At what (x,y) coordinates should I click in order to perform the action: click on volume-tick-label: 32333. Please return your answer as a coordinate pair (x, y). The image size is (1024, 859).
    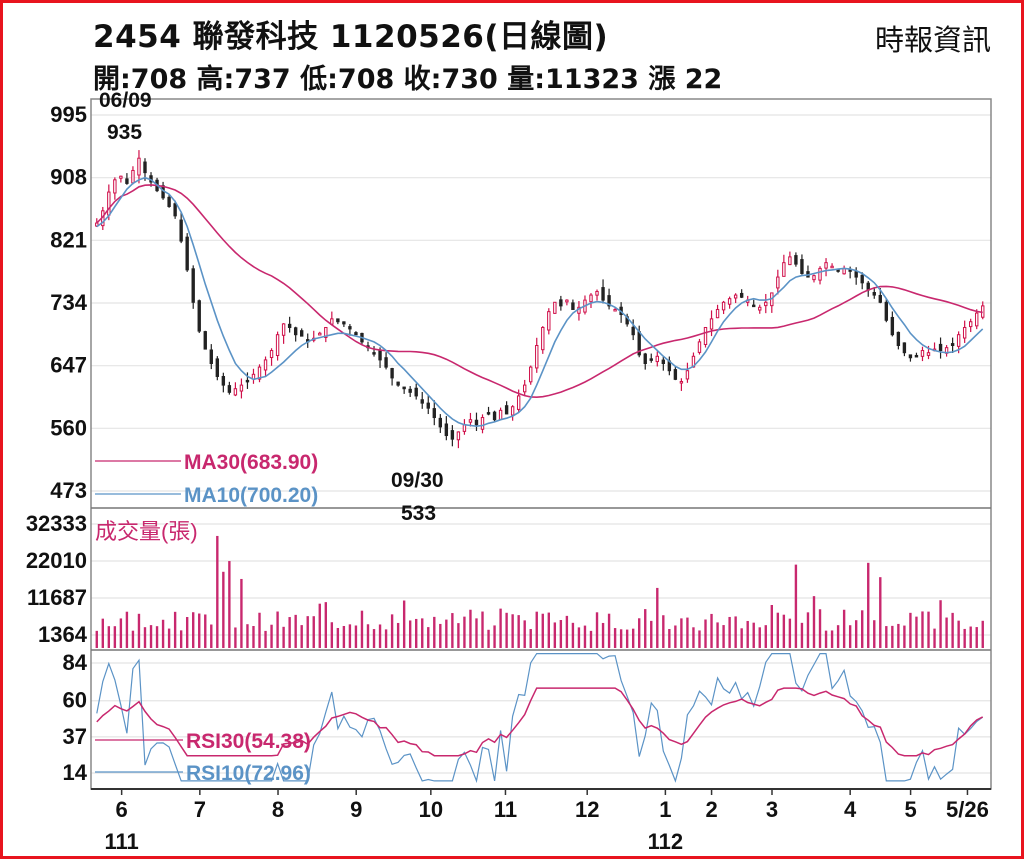
    Looking at the image, I should click on (56, 523).